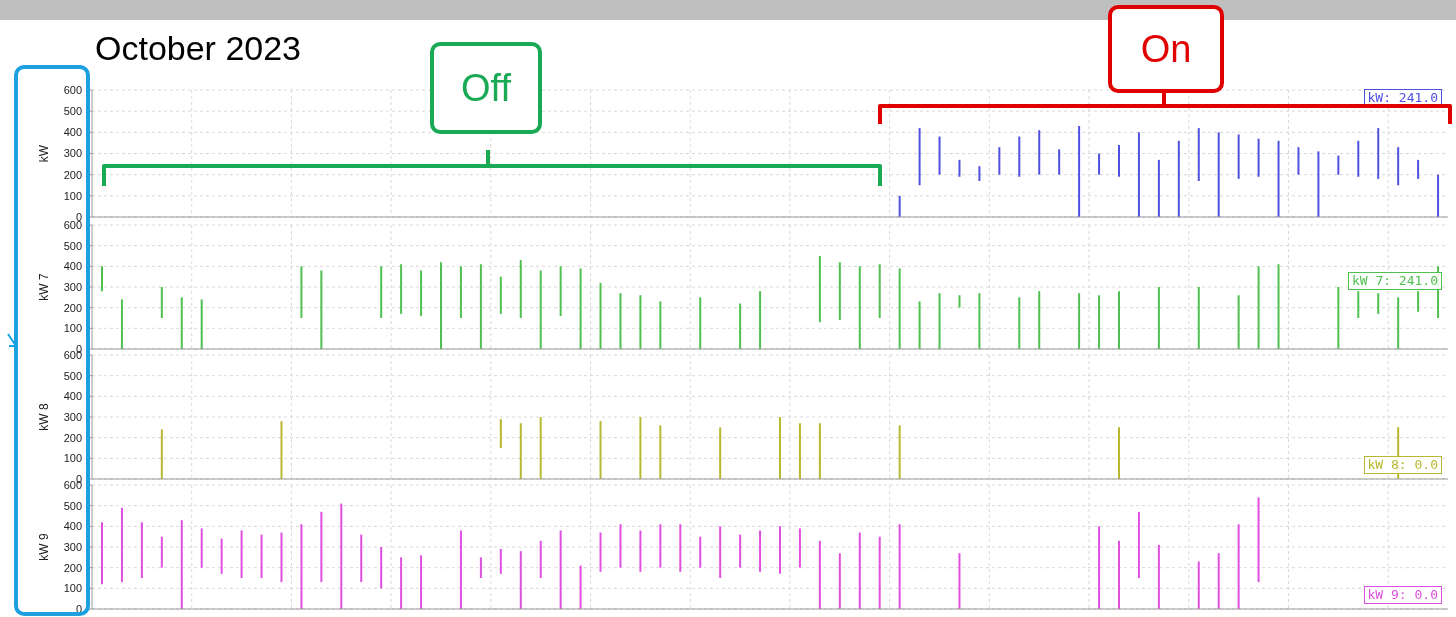  What do you see at coordinates (72, 505) in the screenshot?
I see `y-tick-label: 500` at bounding box center [72, 505].